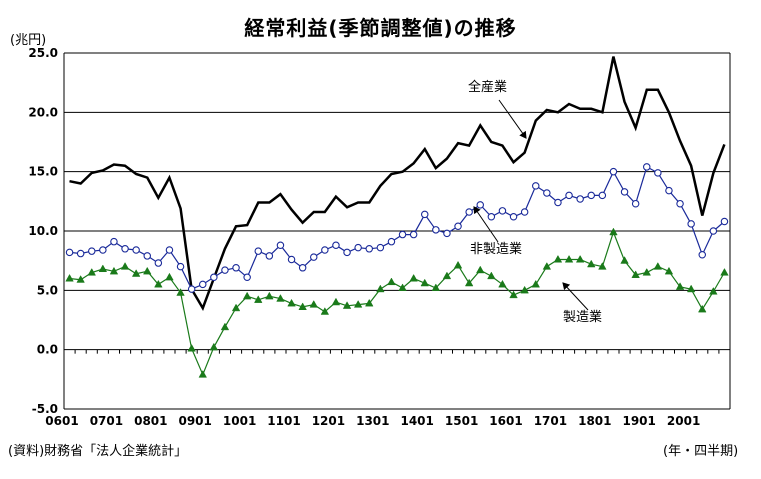  I want to click on source-note: (資料)財務省「法人企業統計」, so click(98, 451).